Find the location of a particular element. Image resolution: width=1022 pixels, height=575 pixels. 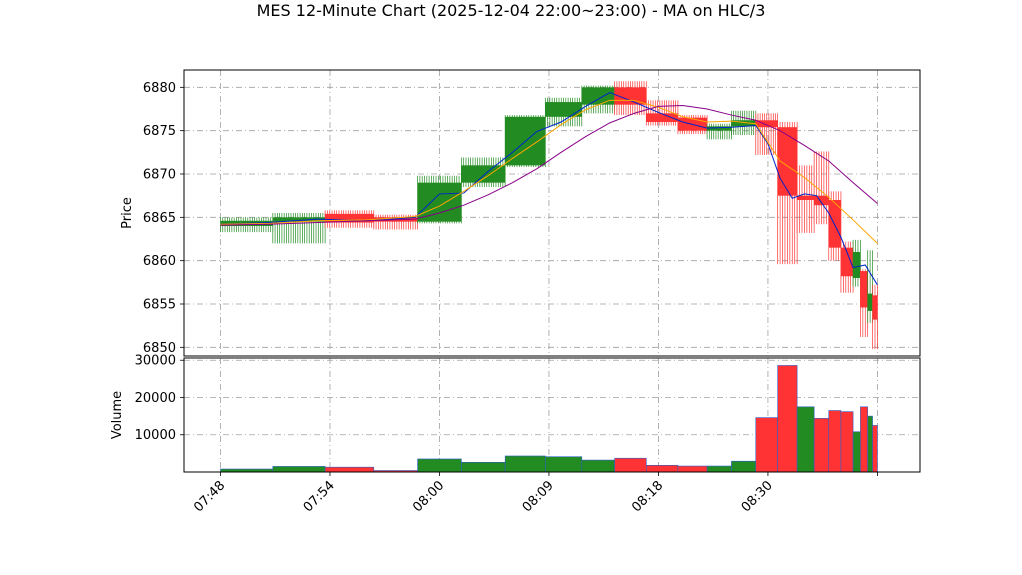

x-axis: 07:48 07:54 08:00 08:09 08:18 08:30 is located at coordinates (534, 493).